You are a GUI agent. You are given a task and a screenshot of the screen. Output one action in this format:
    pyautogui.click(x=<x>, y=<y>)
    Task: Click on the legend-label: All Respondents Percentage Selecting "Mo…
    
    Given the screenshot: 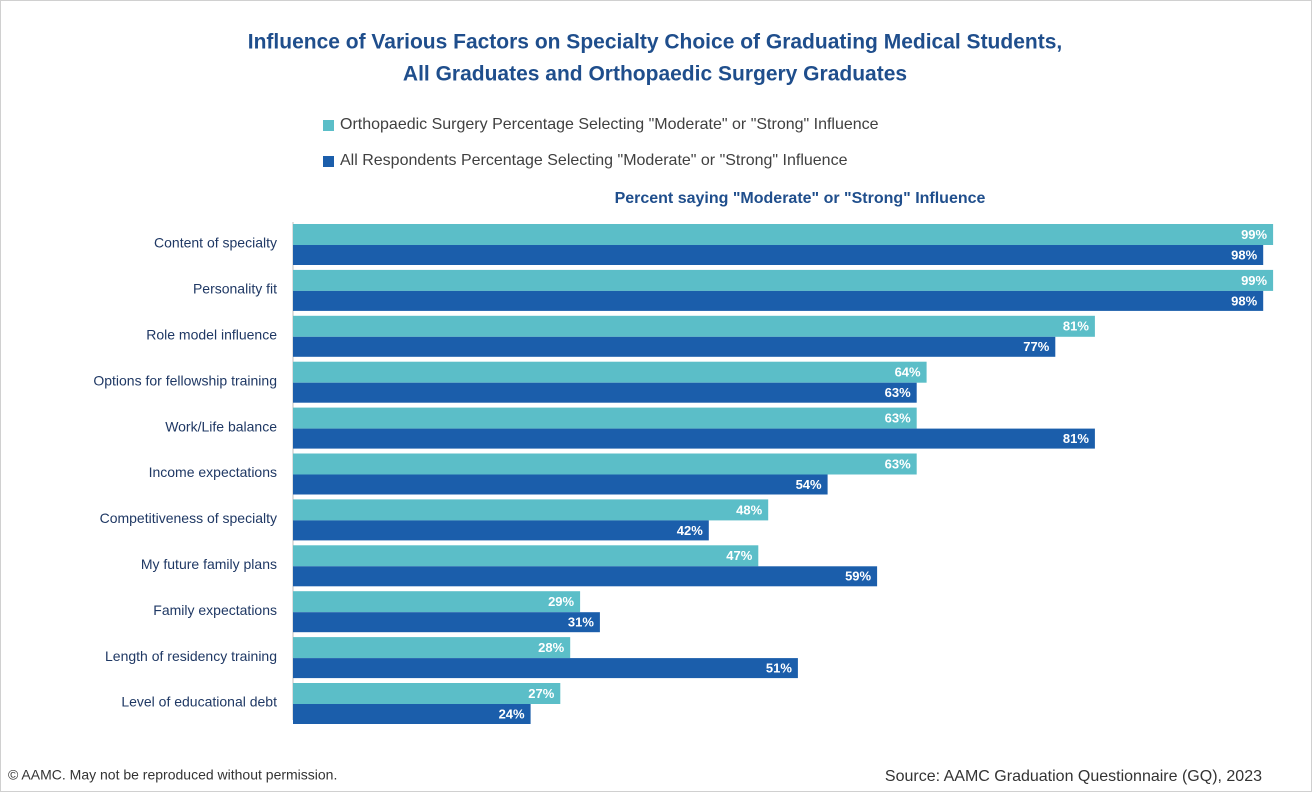 What is the action you would take?
    pyautogui.click(x=594, y=160)
    